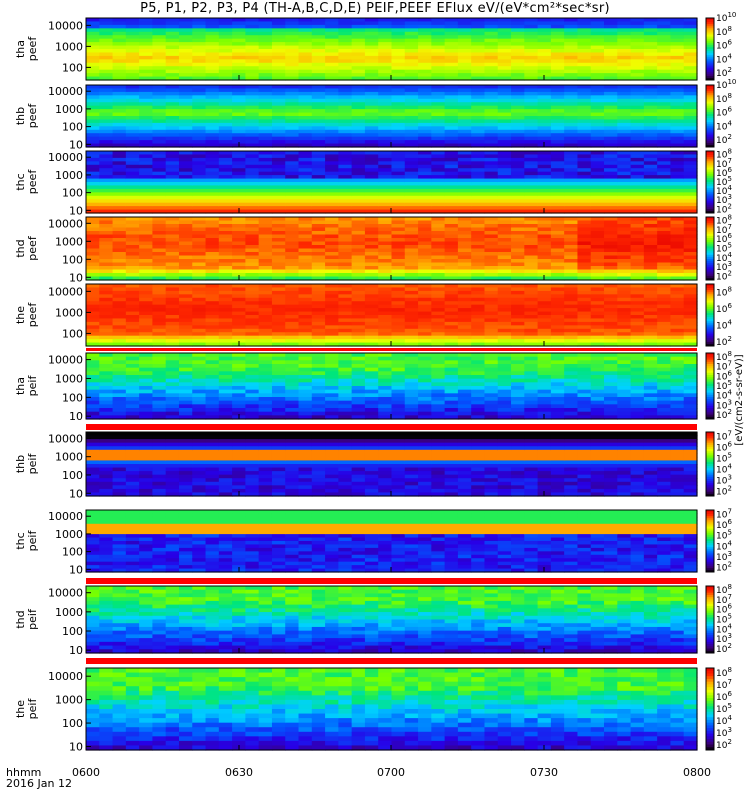 The image size is (750, 800). What do you see at coordinates (724, 154) in the screenshot?
I see `colorbar-tick-label: 10⁸` at bounding box center [724, 154].